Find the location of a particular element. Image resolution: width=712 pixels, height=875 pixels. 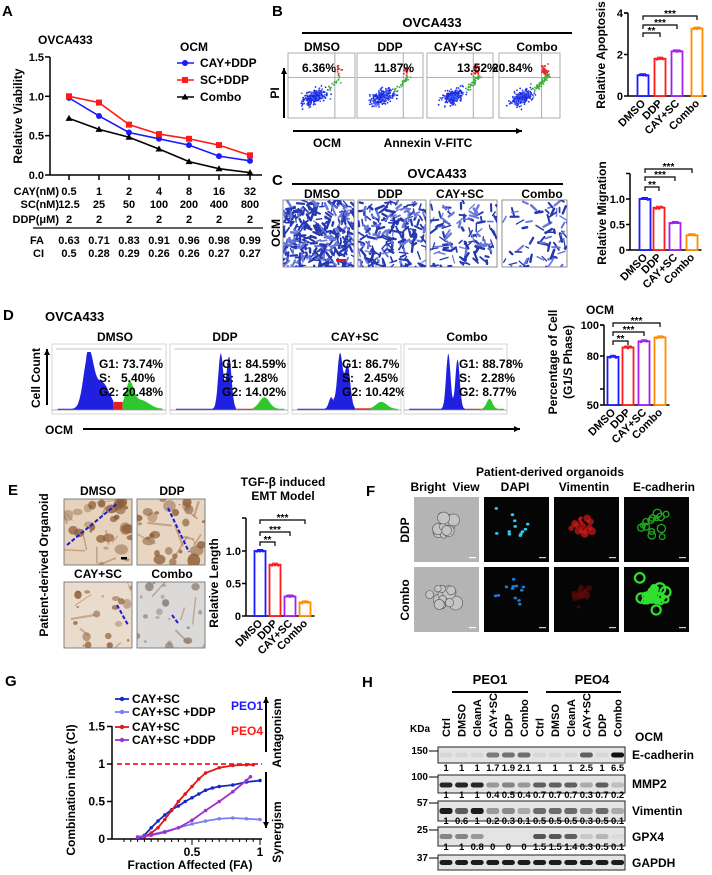

table-cell: 4 is located at coordinates (159, 192).